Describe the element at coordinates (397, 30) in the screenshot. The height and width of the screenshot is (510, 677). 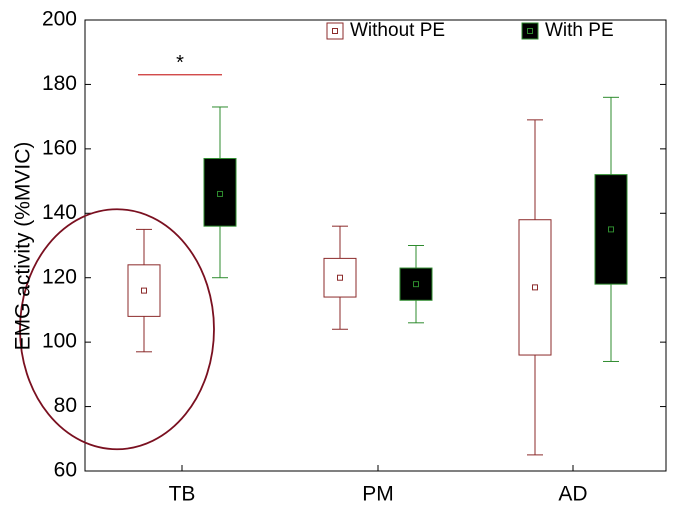
I see `legend-label: Without PE` at that location.